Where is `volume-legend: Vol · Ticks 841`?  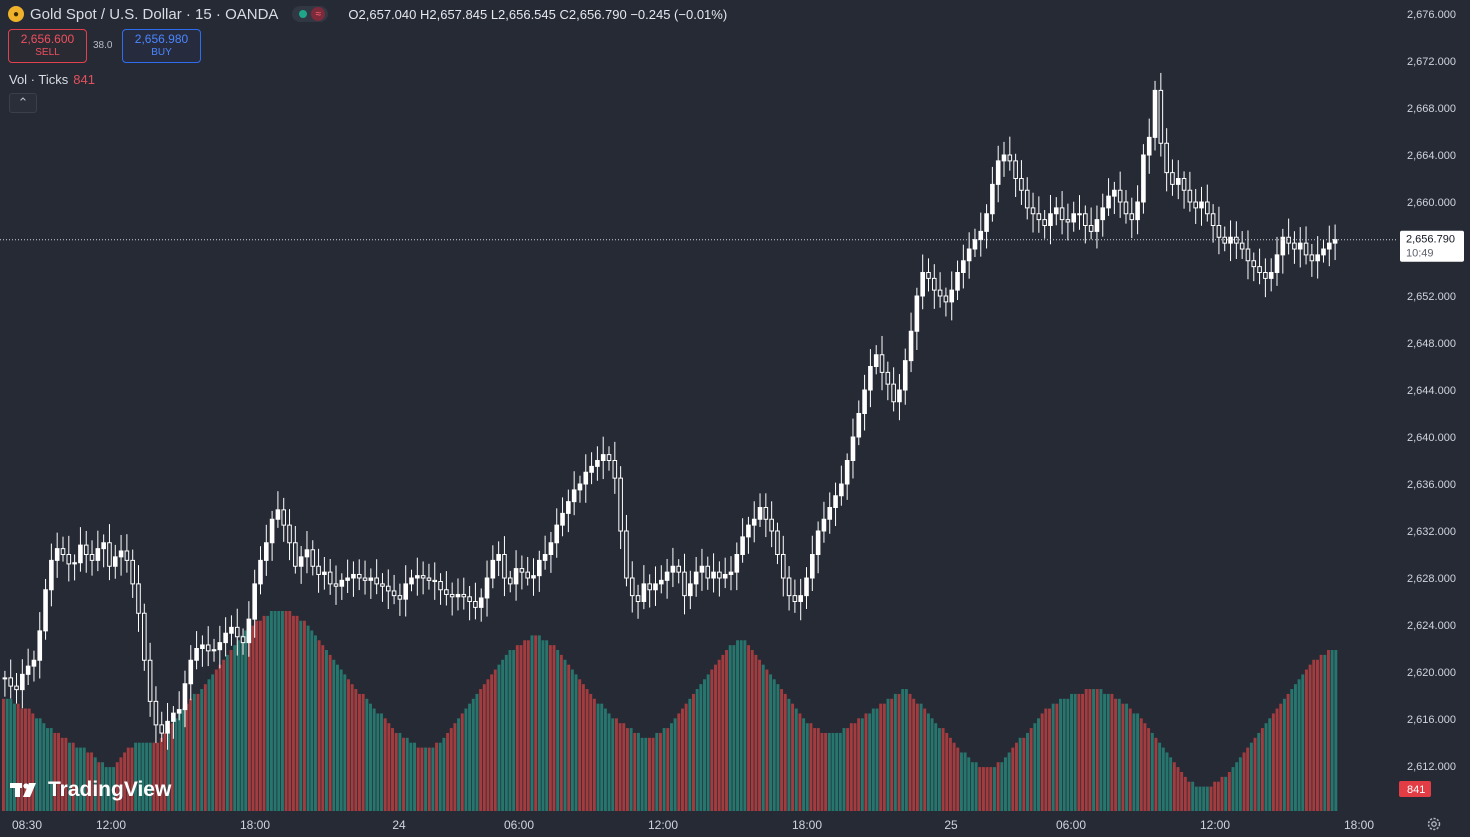
volume-legend: Vol · Ticks 841 is located at coordinates (52, 79).